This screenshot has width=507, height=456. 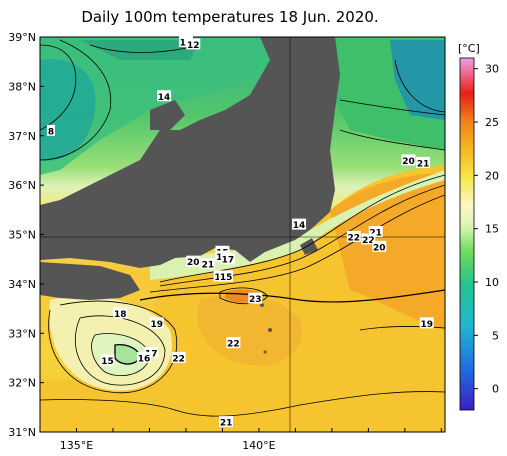 I want to click on contour-label: 18, so click(x=120, y=315).